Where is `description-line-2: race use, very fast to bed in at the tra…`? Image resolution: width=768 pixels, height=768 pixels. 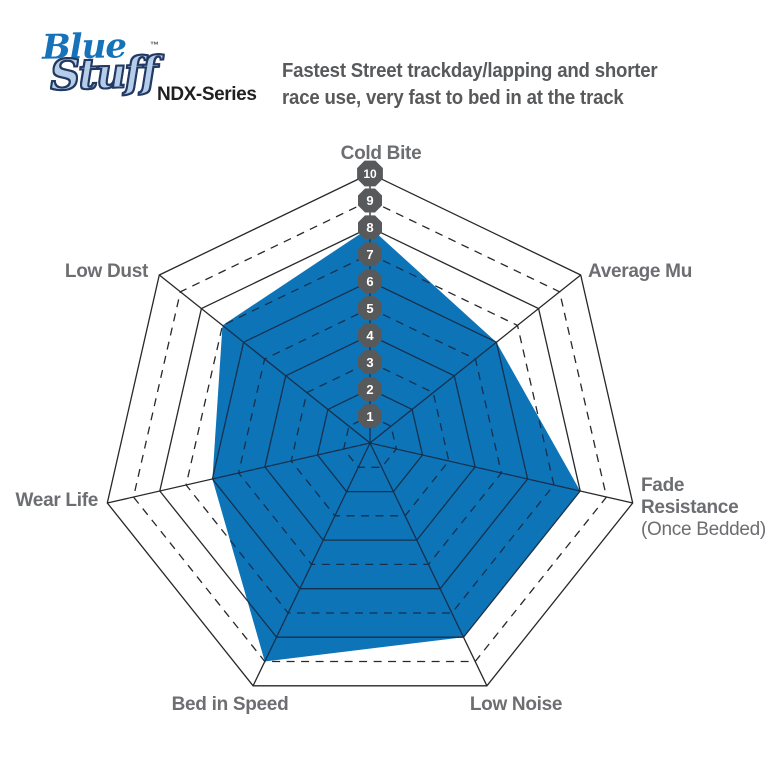 description-line-2: race use, very fast to bed in at the tra… is located at coordinates (453, 98).